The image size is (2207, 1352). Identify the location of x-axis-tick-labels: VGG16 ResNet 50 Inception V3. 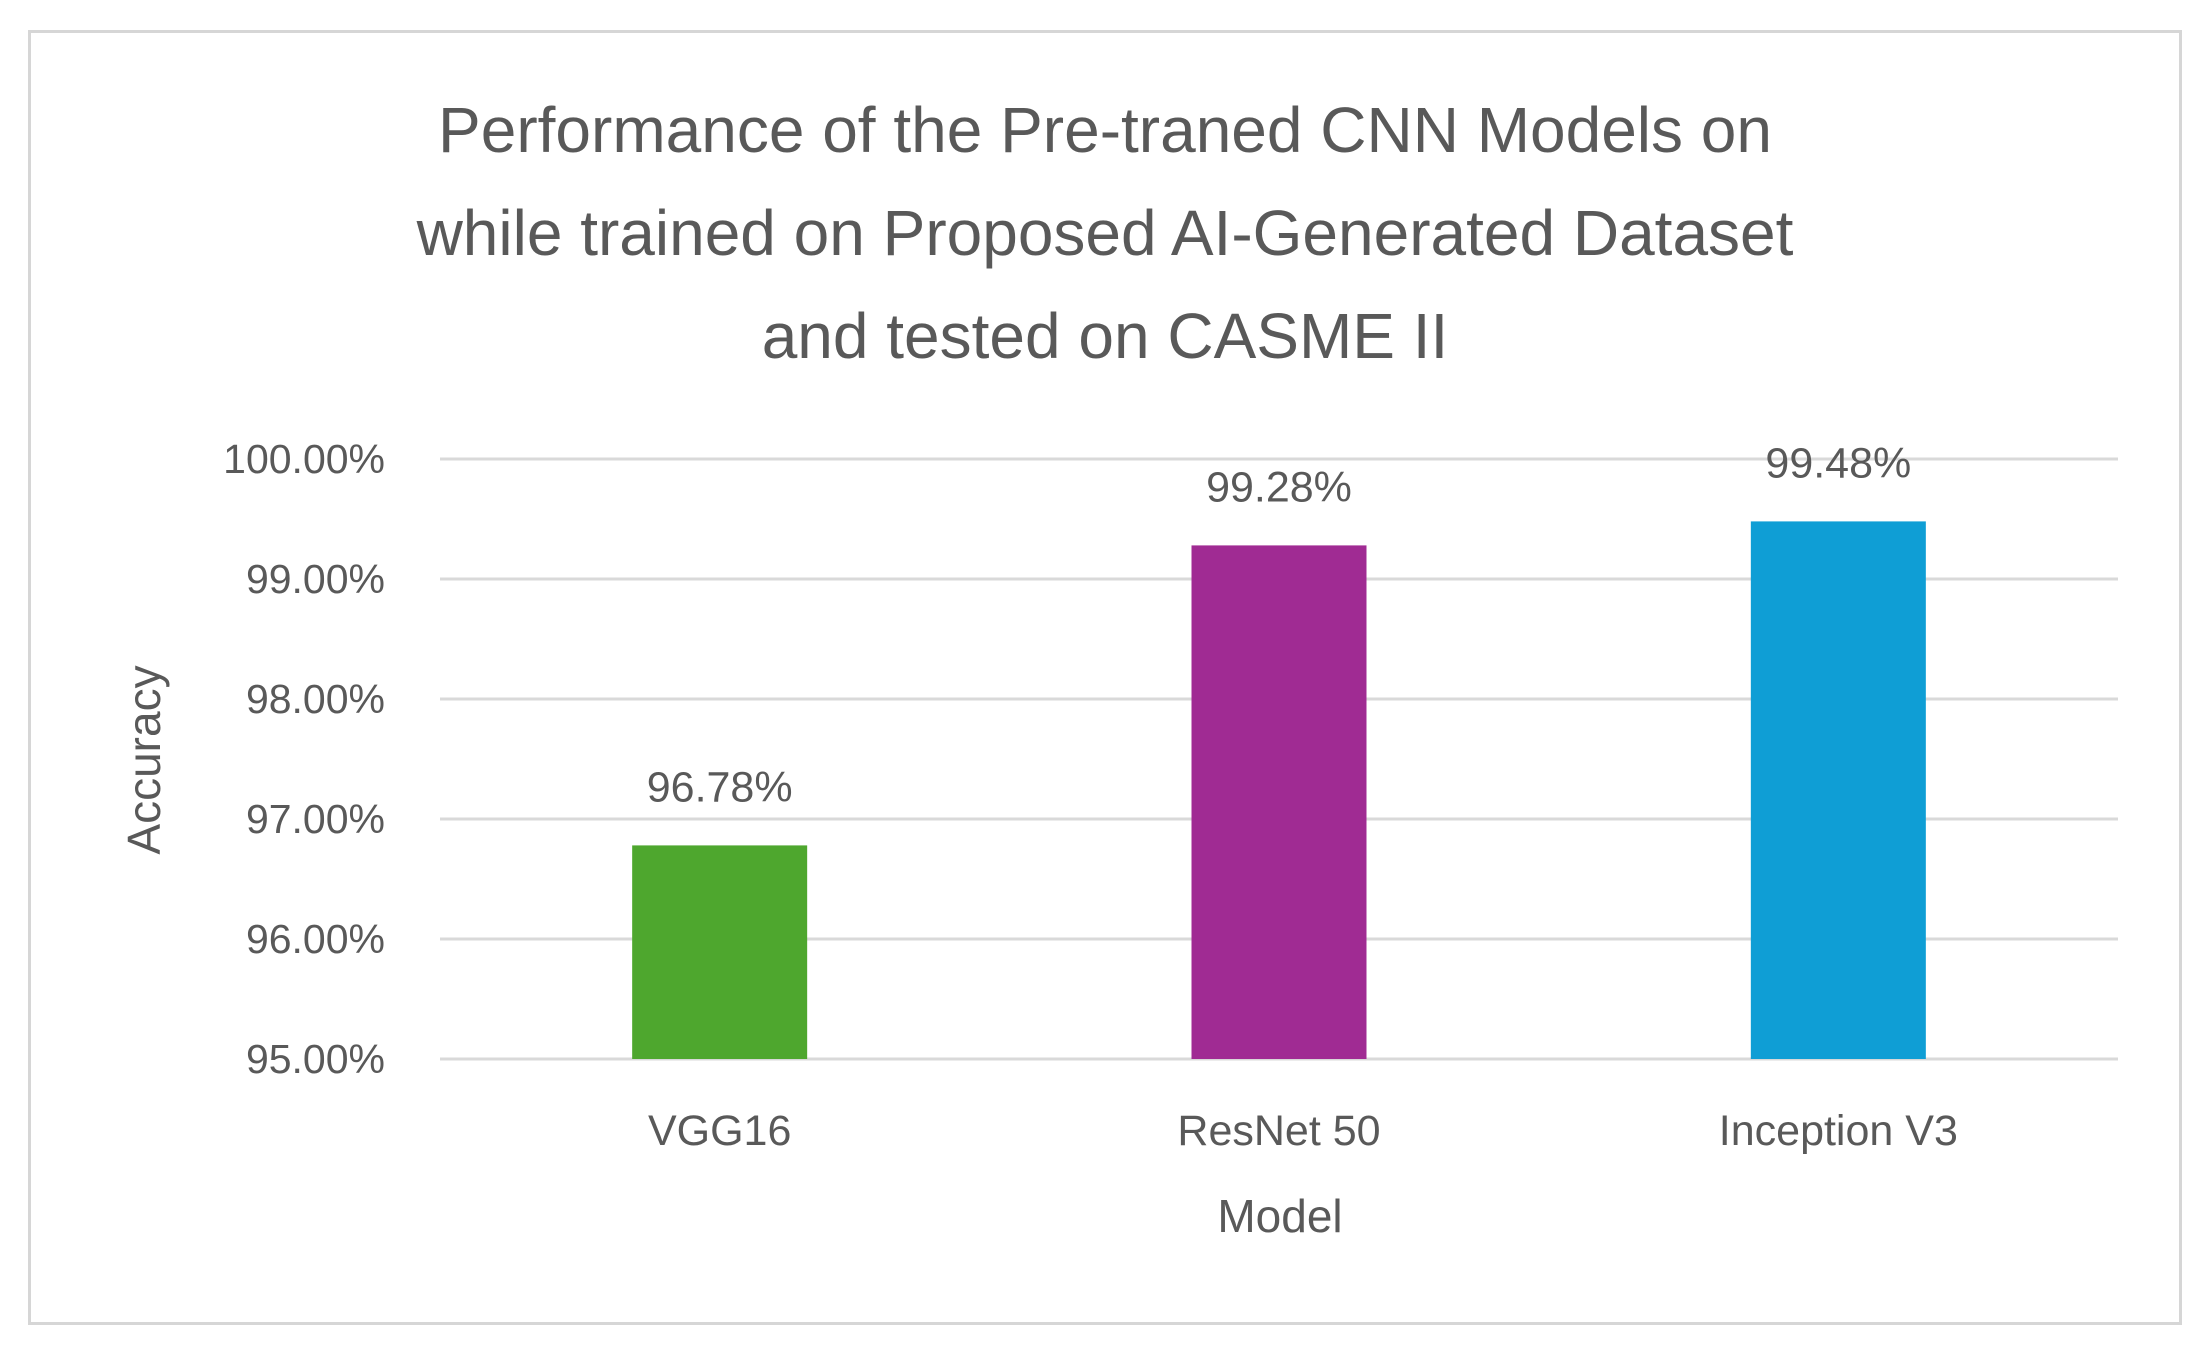
(1303, 1131).